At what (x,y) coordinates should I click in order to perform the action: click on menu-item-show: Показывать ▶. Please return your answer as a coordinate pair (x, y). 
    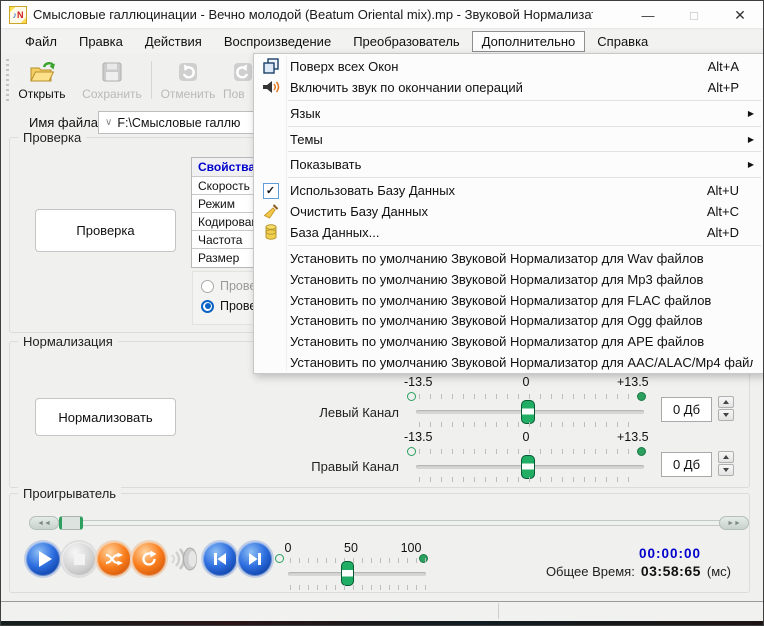
    Looking at the image, I should click on (508, 164).